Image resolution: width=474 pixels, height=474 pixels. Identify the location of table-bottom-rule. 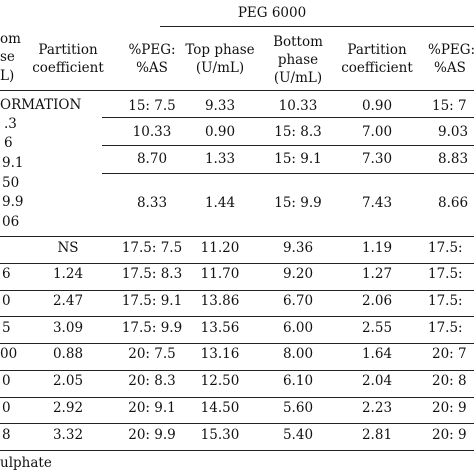
(237, 450).